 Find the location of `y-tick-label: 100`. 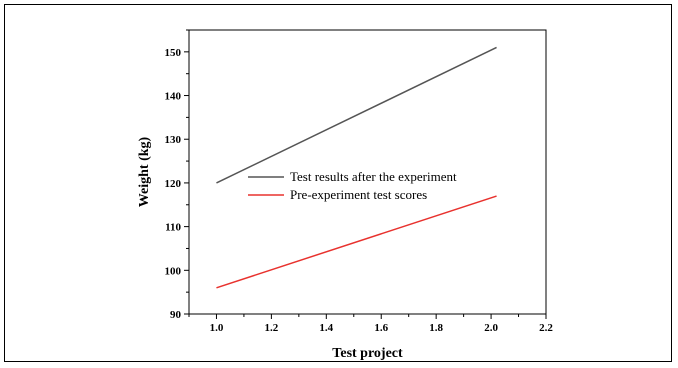

y-tick-label: 100 is located at coordinates (173, 271).